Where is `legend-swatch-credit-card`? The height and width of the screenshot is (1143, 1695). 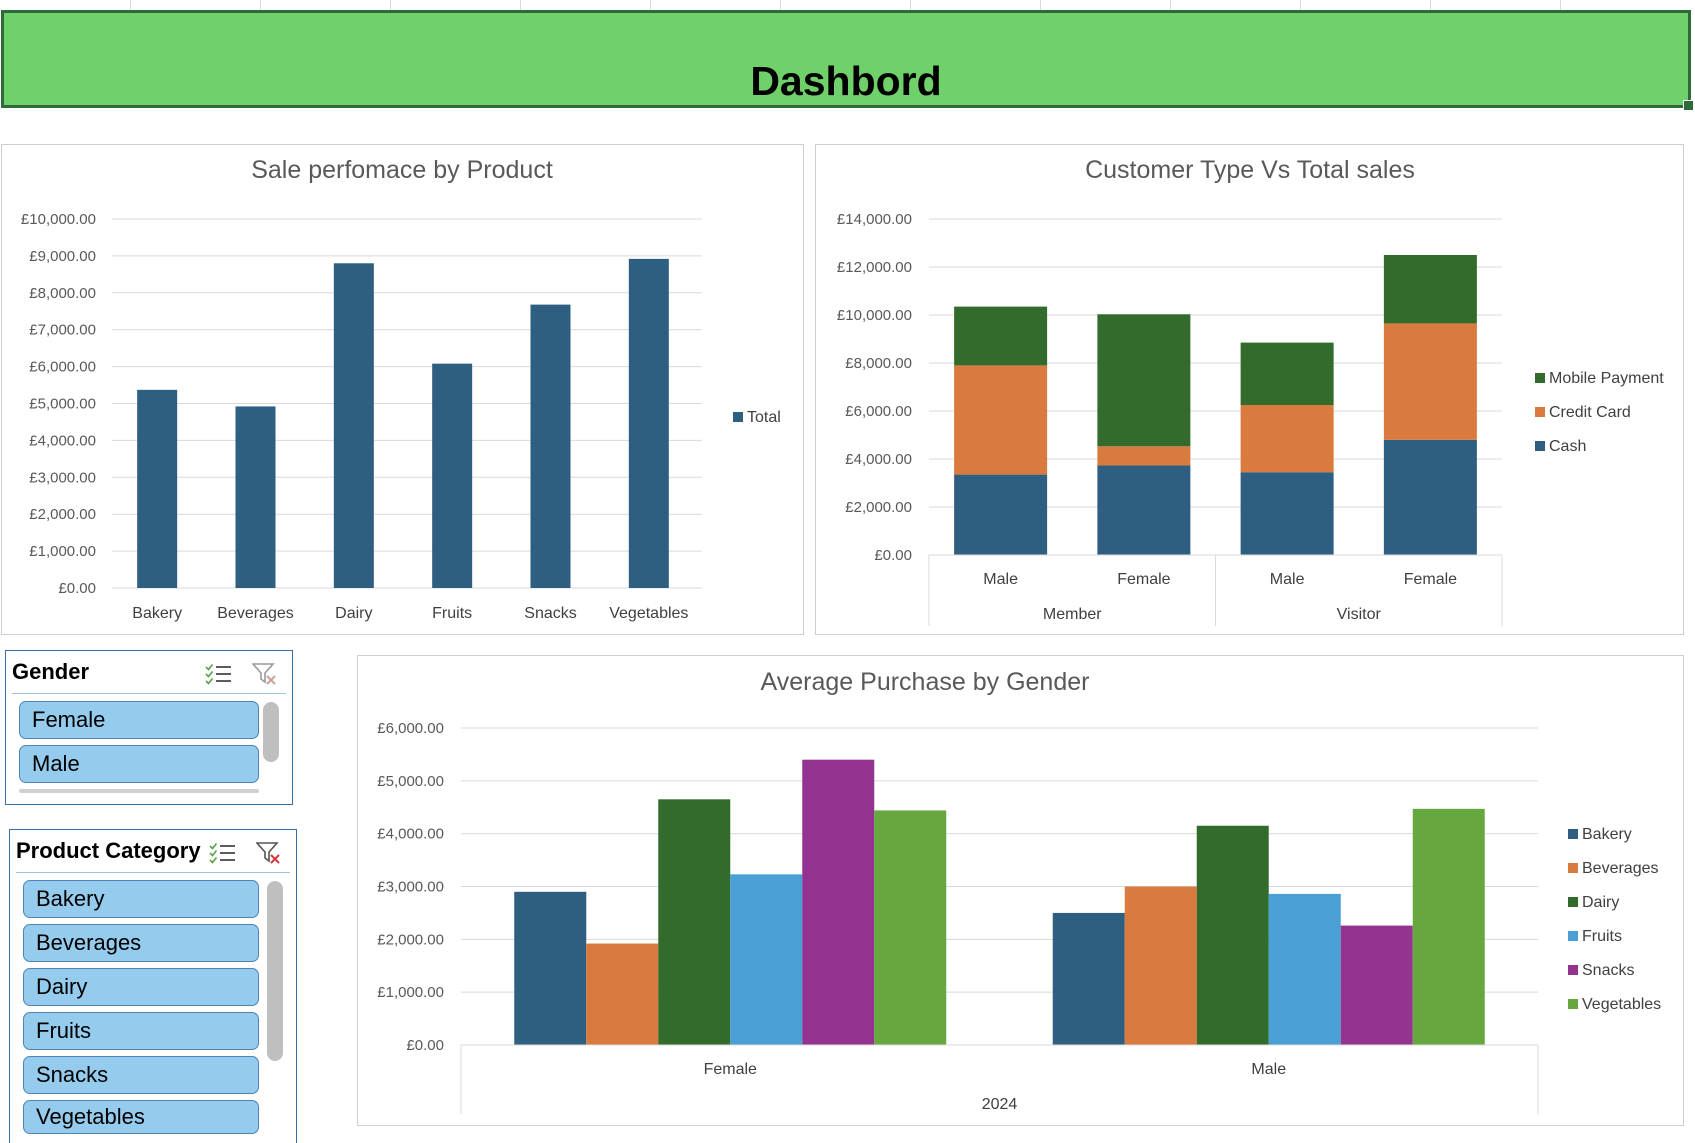
legend-swatch-credit-card is located at coordinates (1540, 412).